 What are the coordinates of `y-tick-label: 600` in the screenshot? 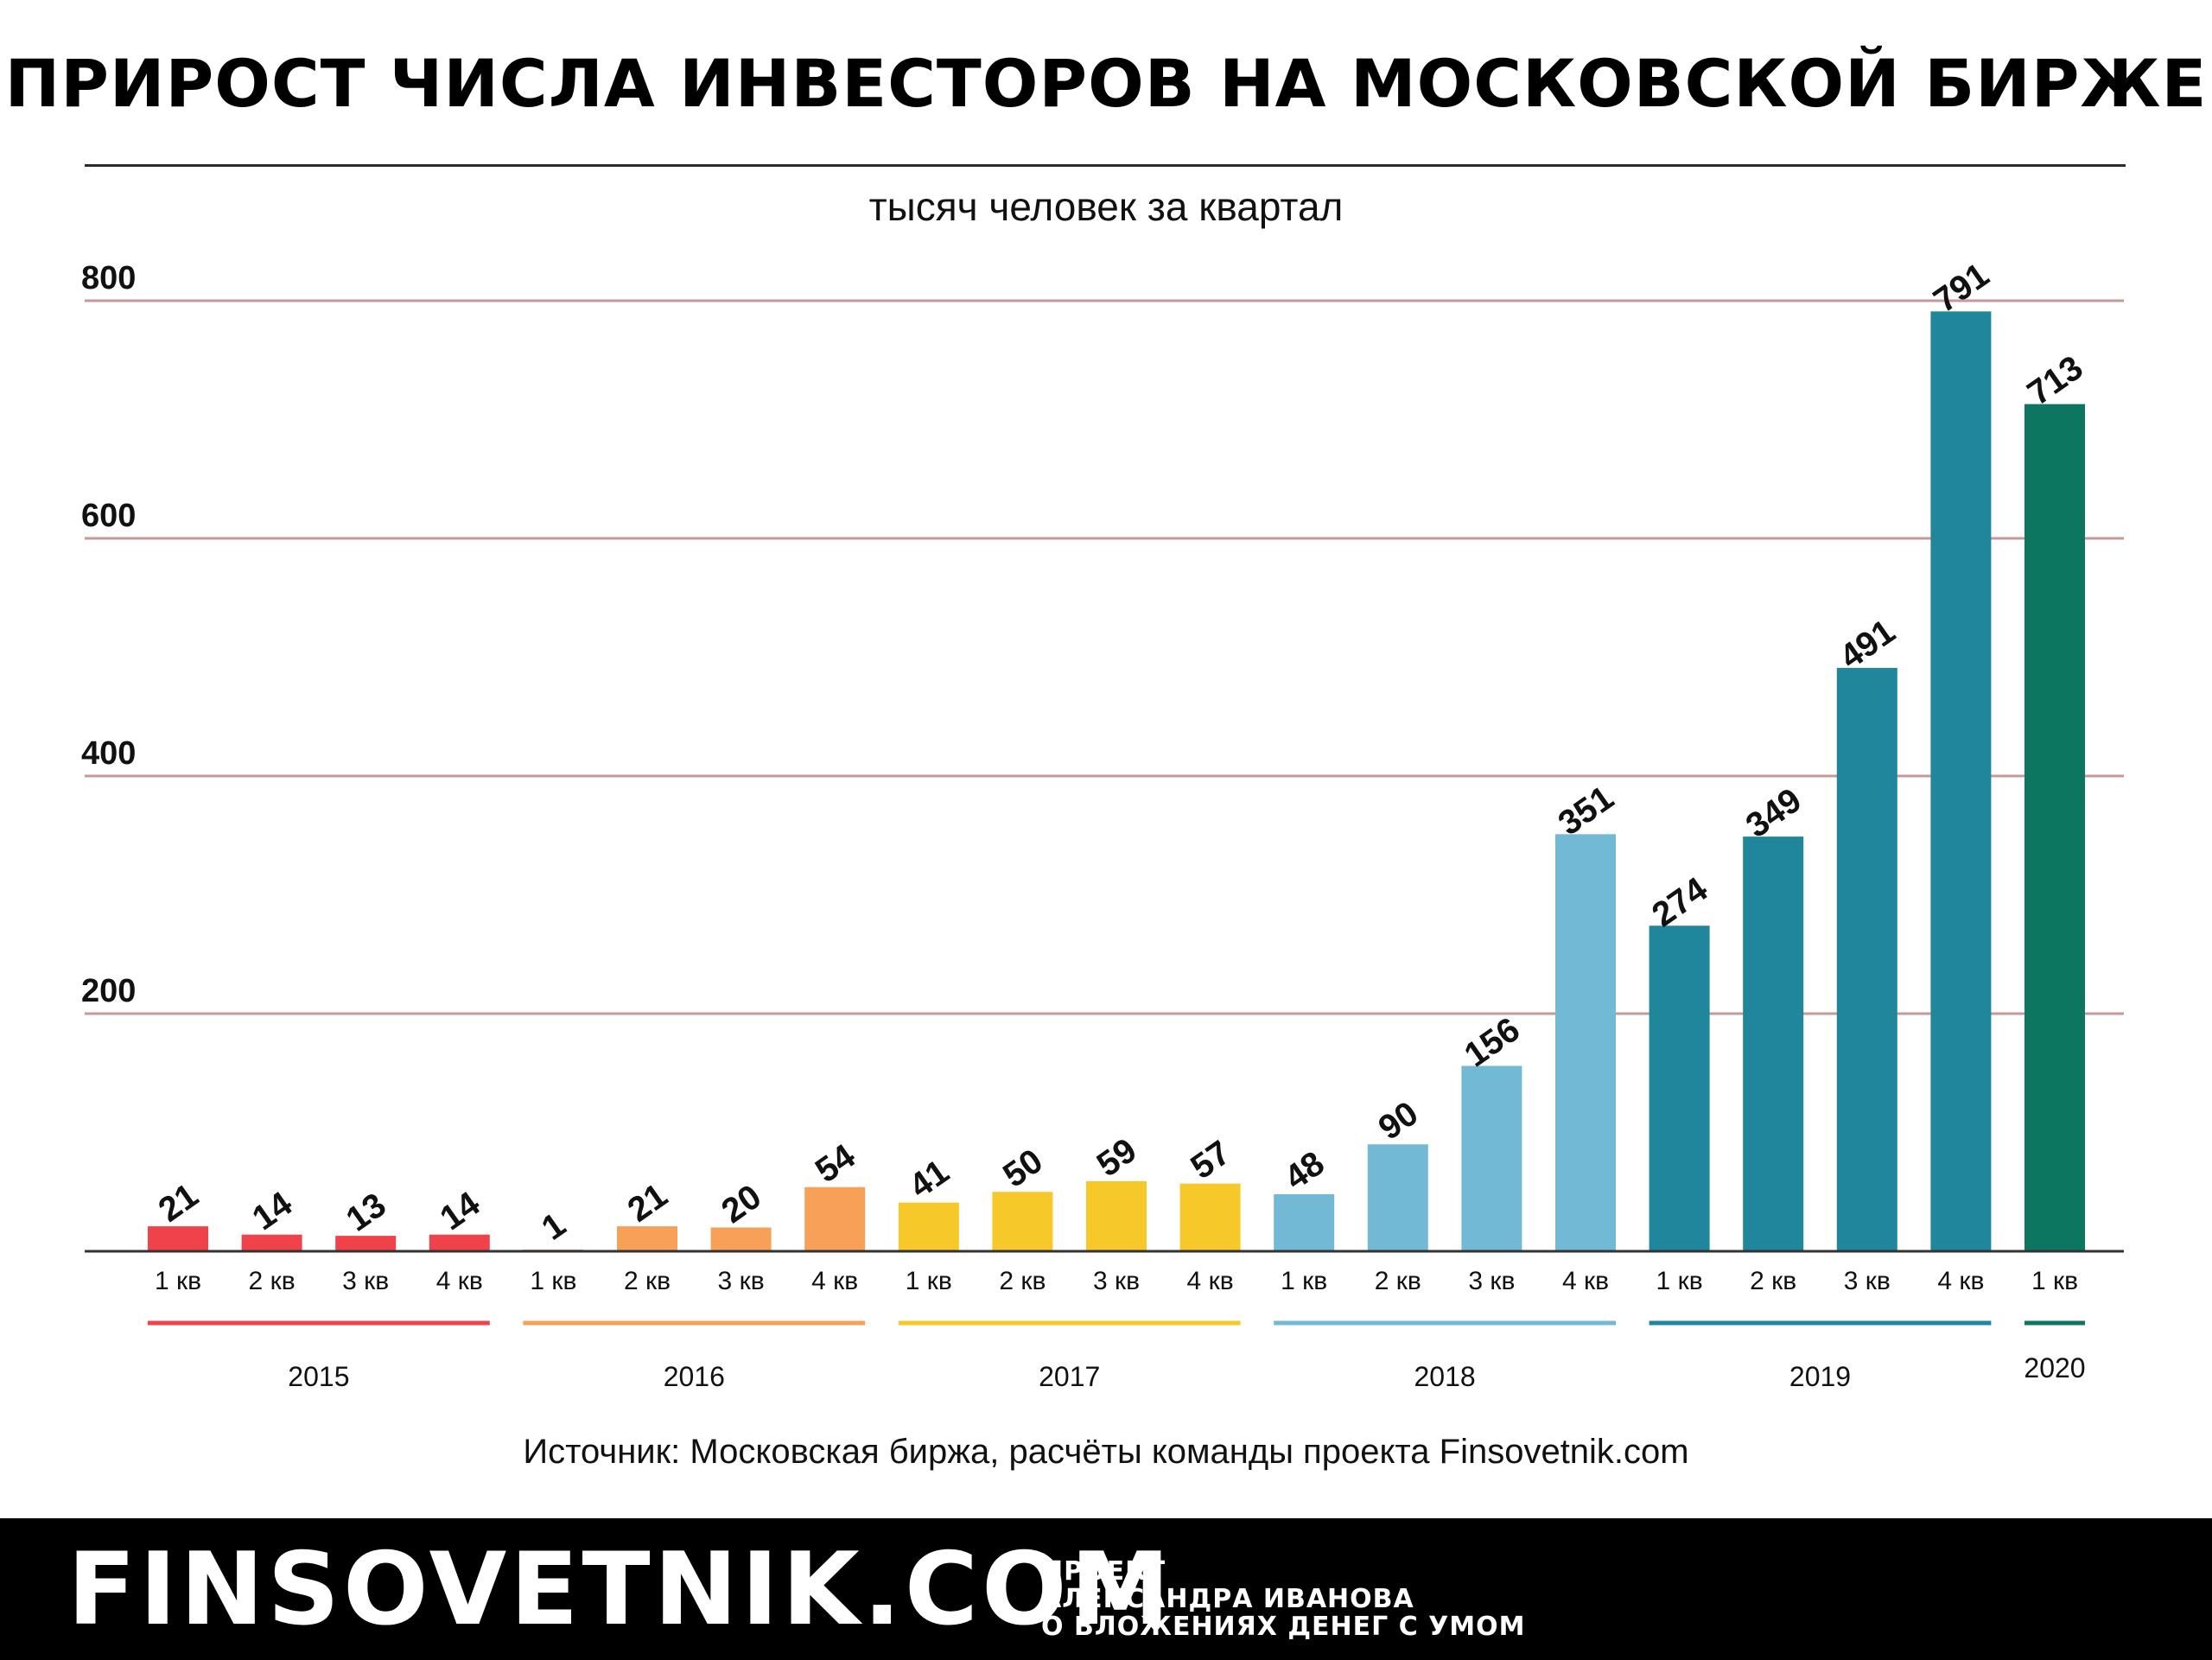 It's located at (108, 516).